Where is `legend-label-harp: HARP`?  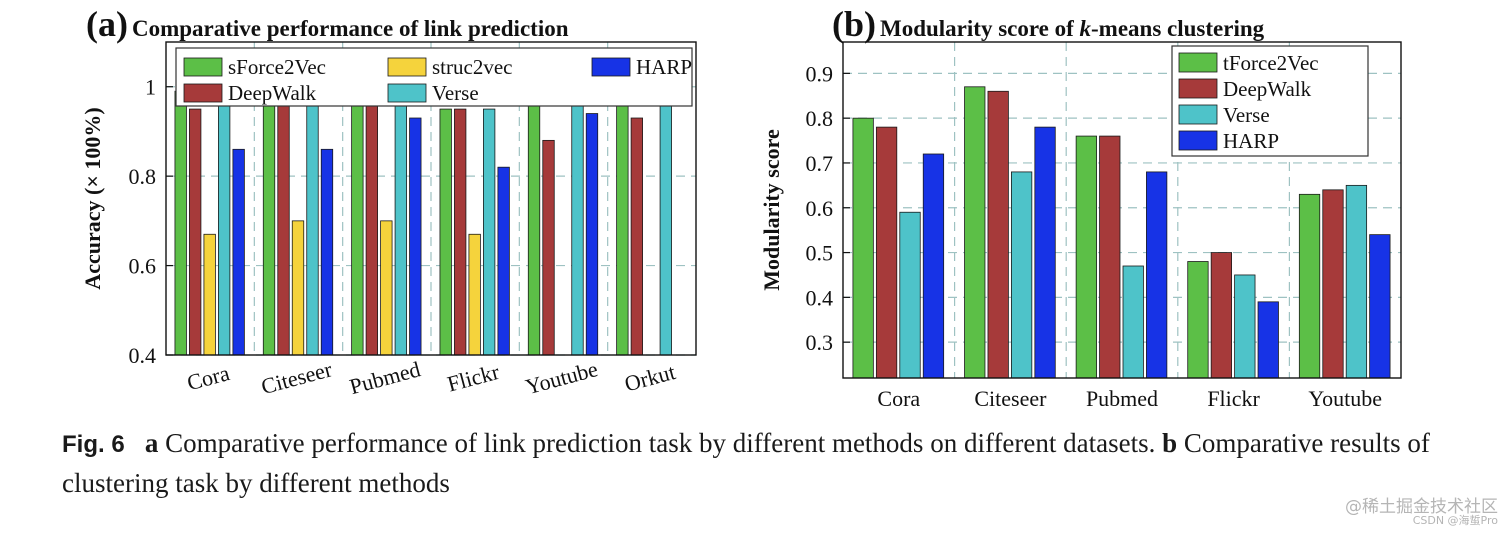
legend-label-harp: HARP is located at coordinates (664, 67).